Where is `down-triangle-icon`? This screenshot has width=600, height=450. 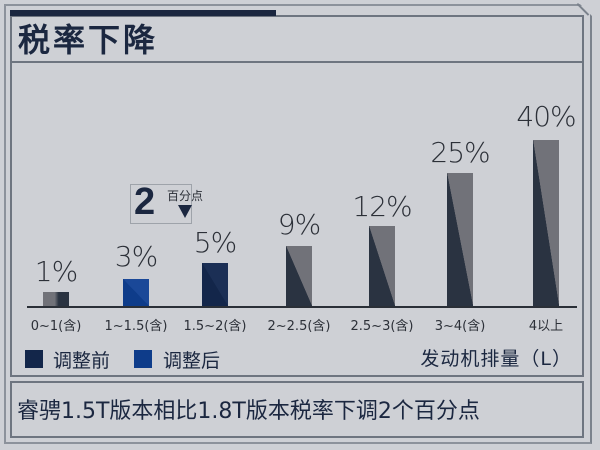 down-triangle-icon is located at coordinates (185, 211).